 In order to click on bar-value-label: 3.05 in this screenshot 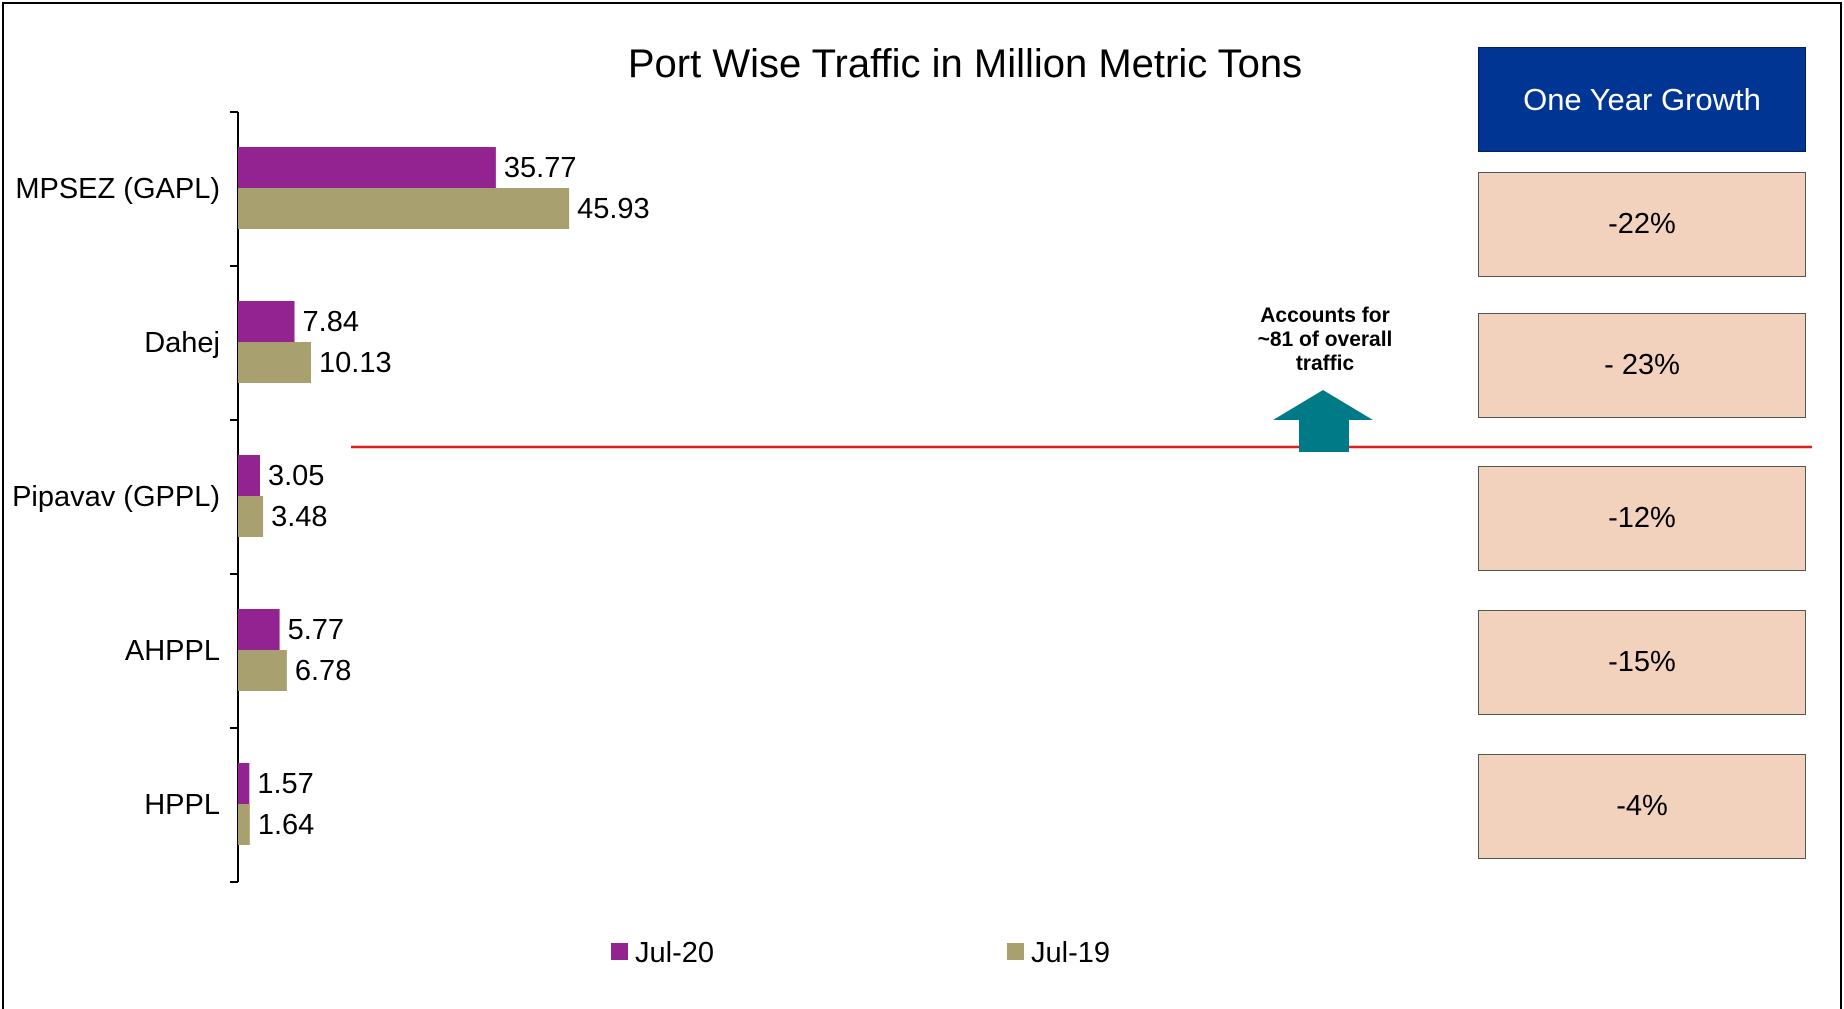, I will do `click(296, 476)`.